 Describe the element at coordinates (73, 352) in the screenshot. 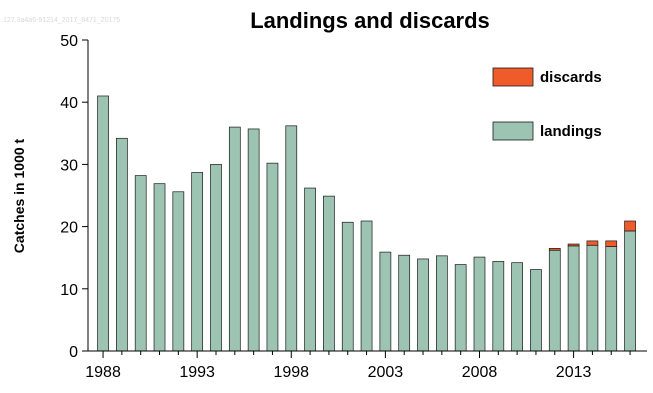

I see `y-tick-label-0: 0` at that location.